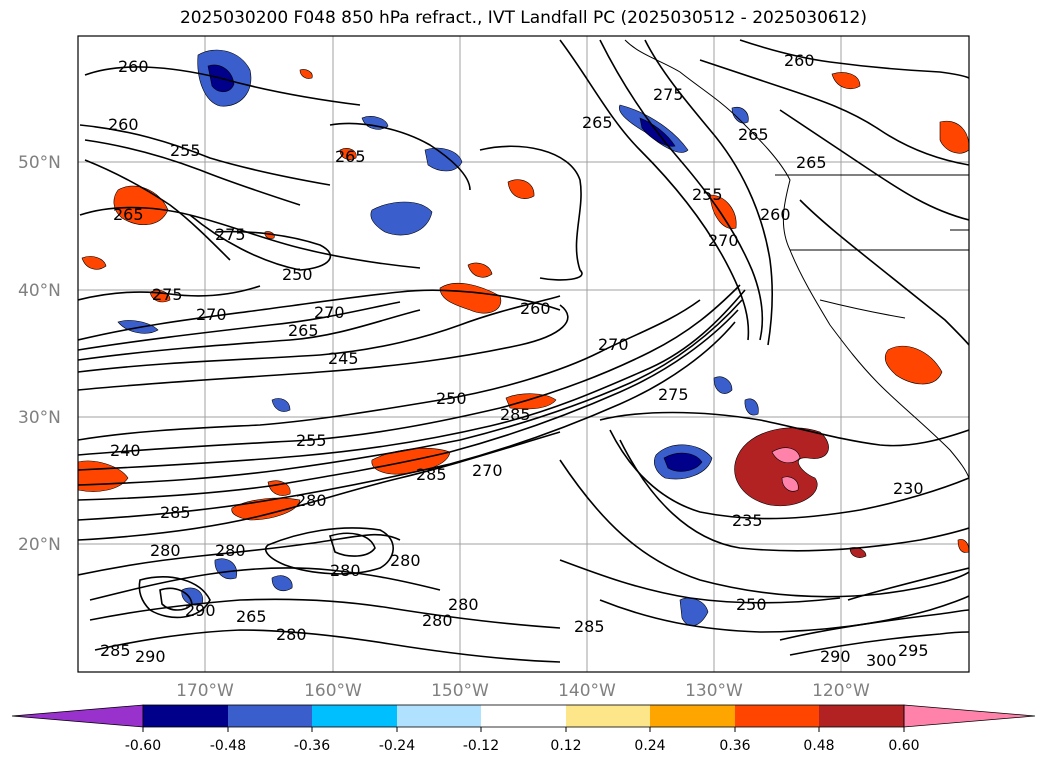 This screenshot has height=765, width=1047. I want to click on lon-label: 130°W, so click(714, 691).